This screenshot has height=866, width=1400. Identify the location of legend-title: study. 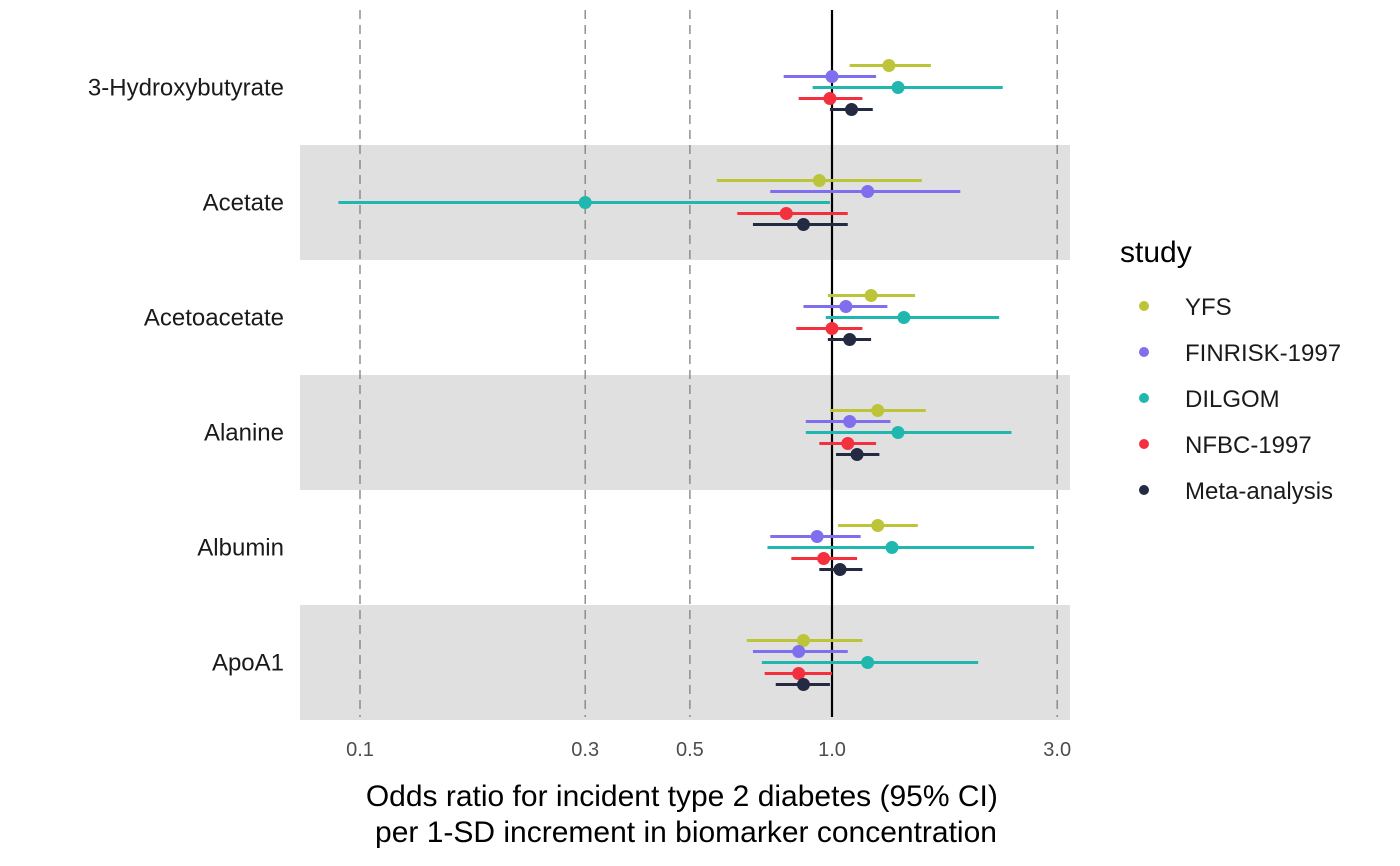
(1156, 252).